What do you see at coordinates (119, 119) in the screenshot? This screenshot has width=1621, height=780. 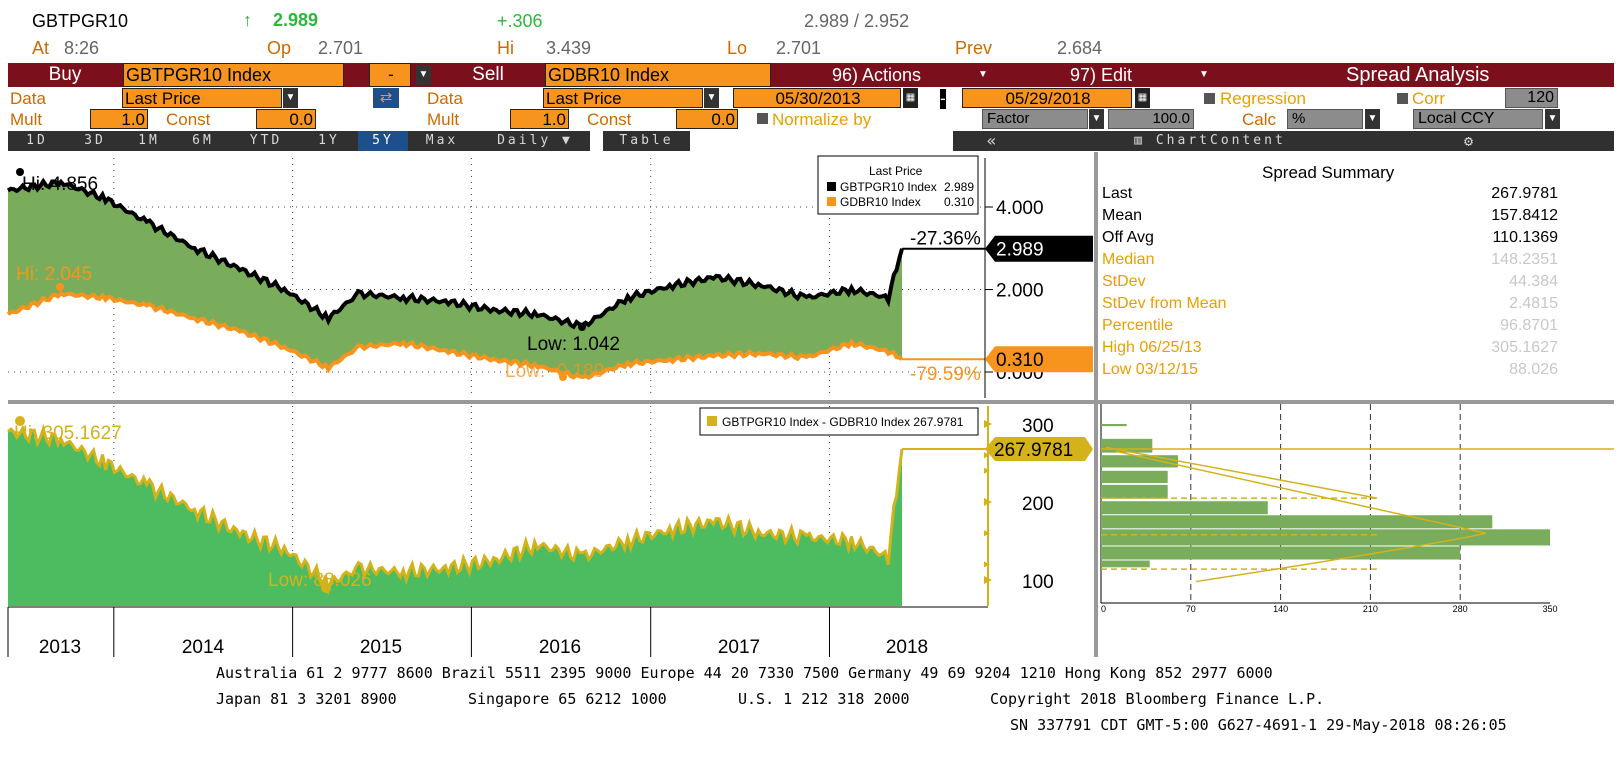 I see `buy-mult-field: 1.0` at bounding box center [119, 119].